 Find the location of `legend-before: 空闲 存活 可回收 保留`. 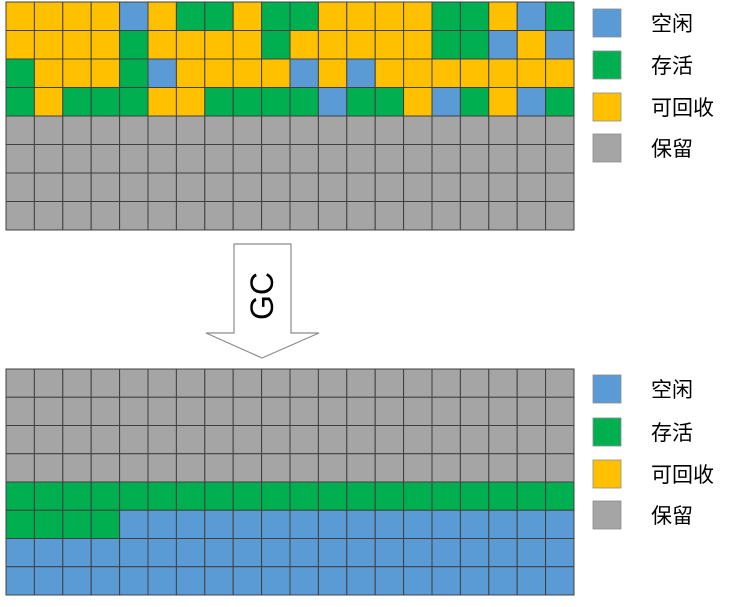

legend-before: 空闲 存活 可回收 保留 is located at coordinates (653, 85).